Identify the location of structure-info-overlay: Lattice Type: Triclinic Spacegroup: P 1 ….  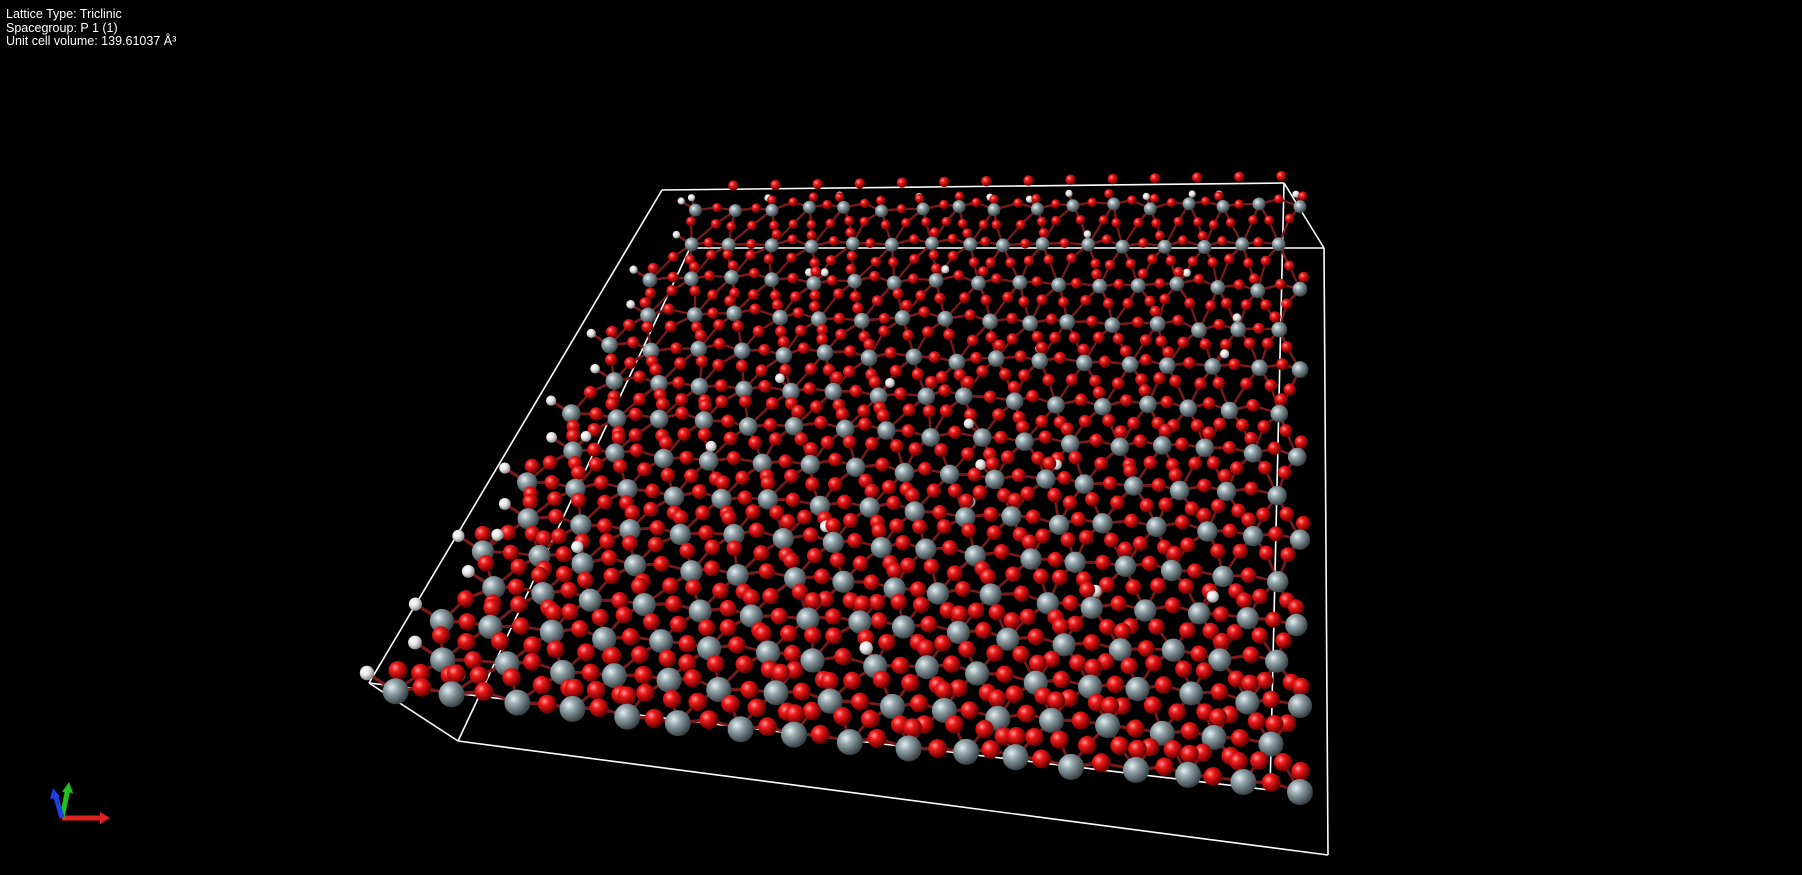
(91, 28).